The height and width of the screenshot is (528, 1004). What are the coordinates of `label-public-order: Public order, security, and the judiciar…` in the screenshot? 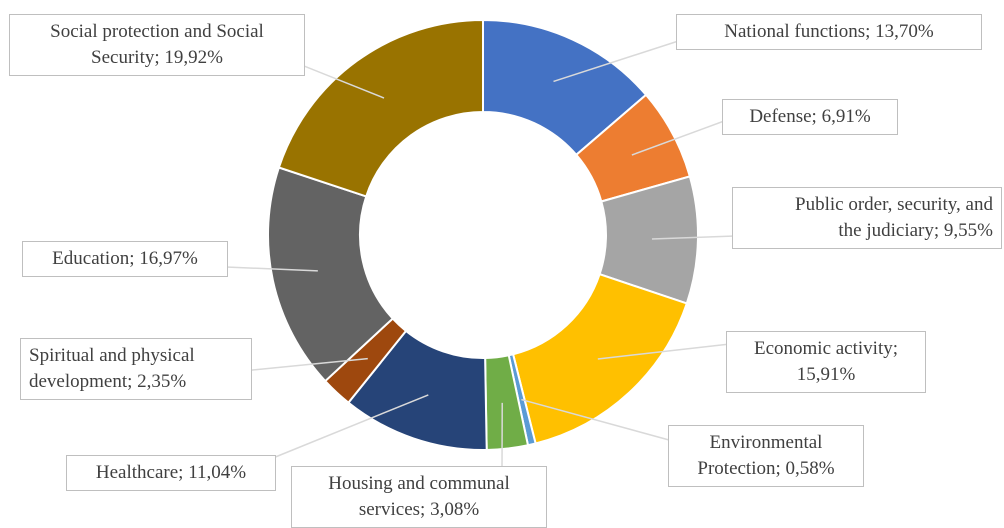 It's located at (867, 218).